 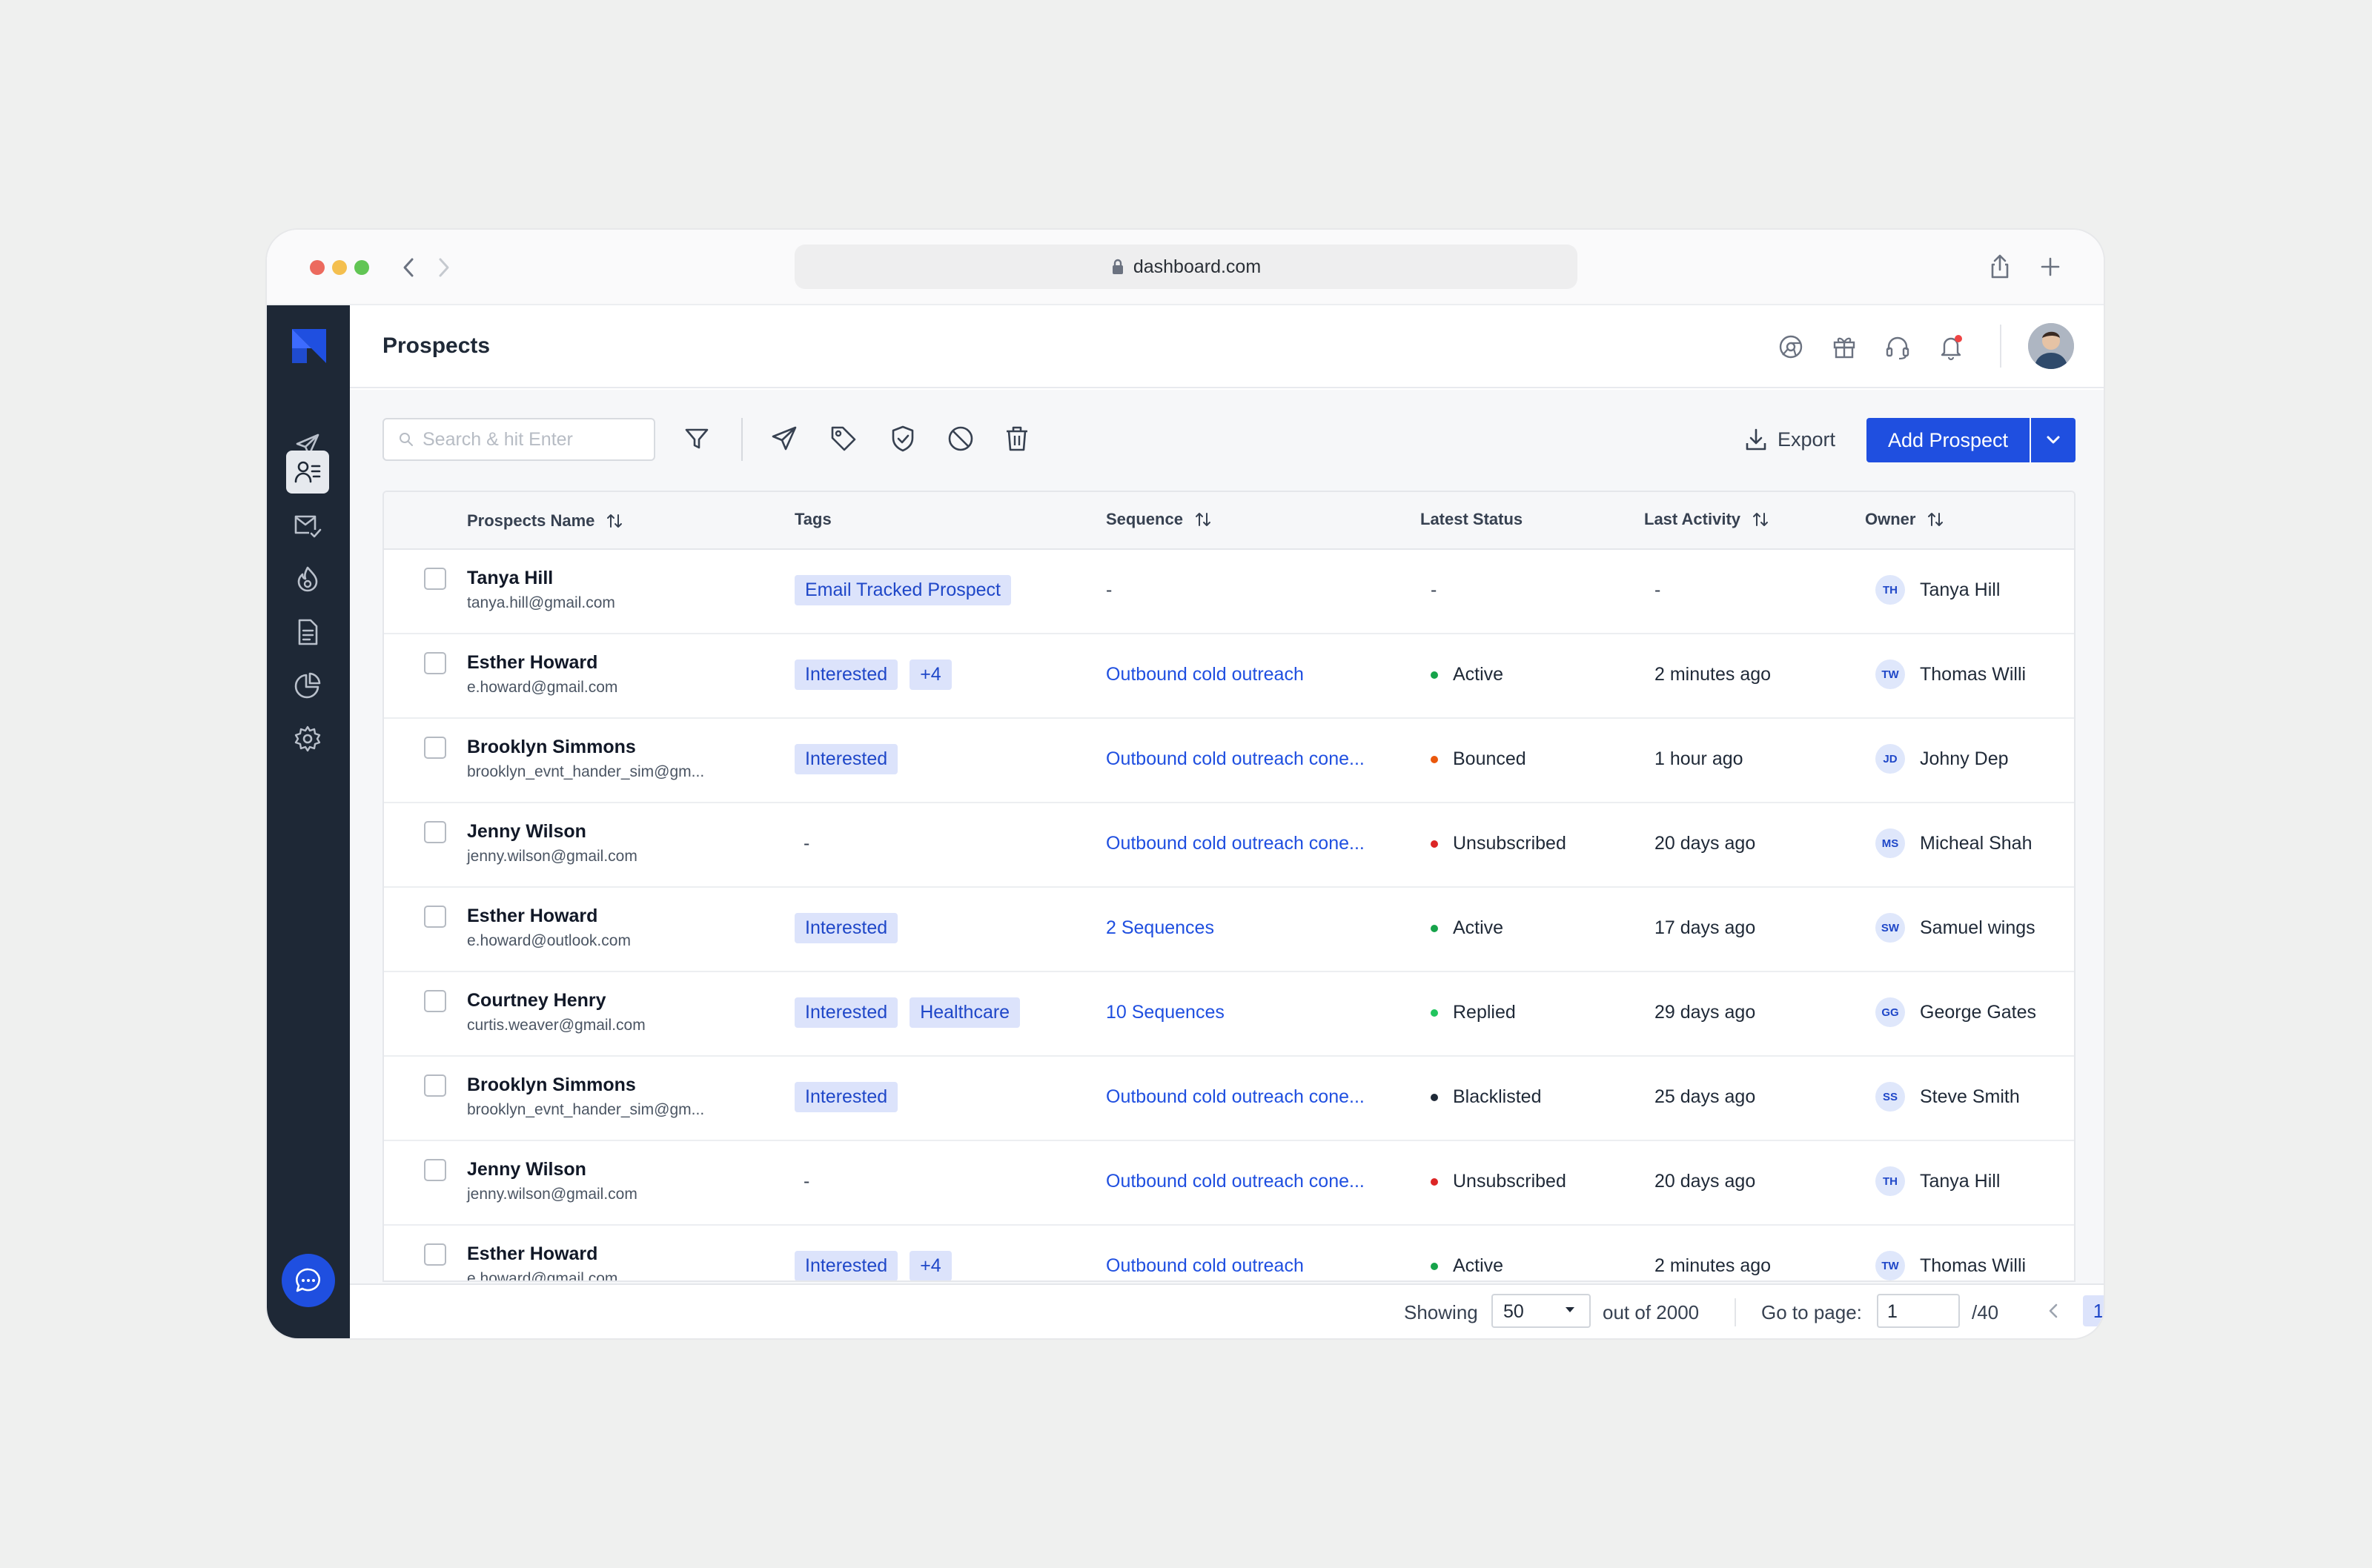 What do you see at coordinates (1159, 519) in the screenshot?
I see `column-header-sequence: Sequence` at bounding box center [1159, 519].